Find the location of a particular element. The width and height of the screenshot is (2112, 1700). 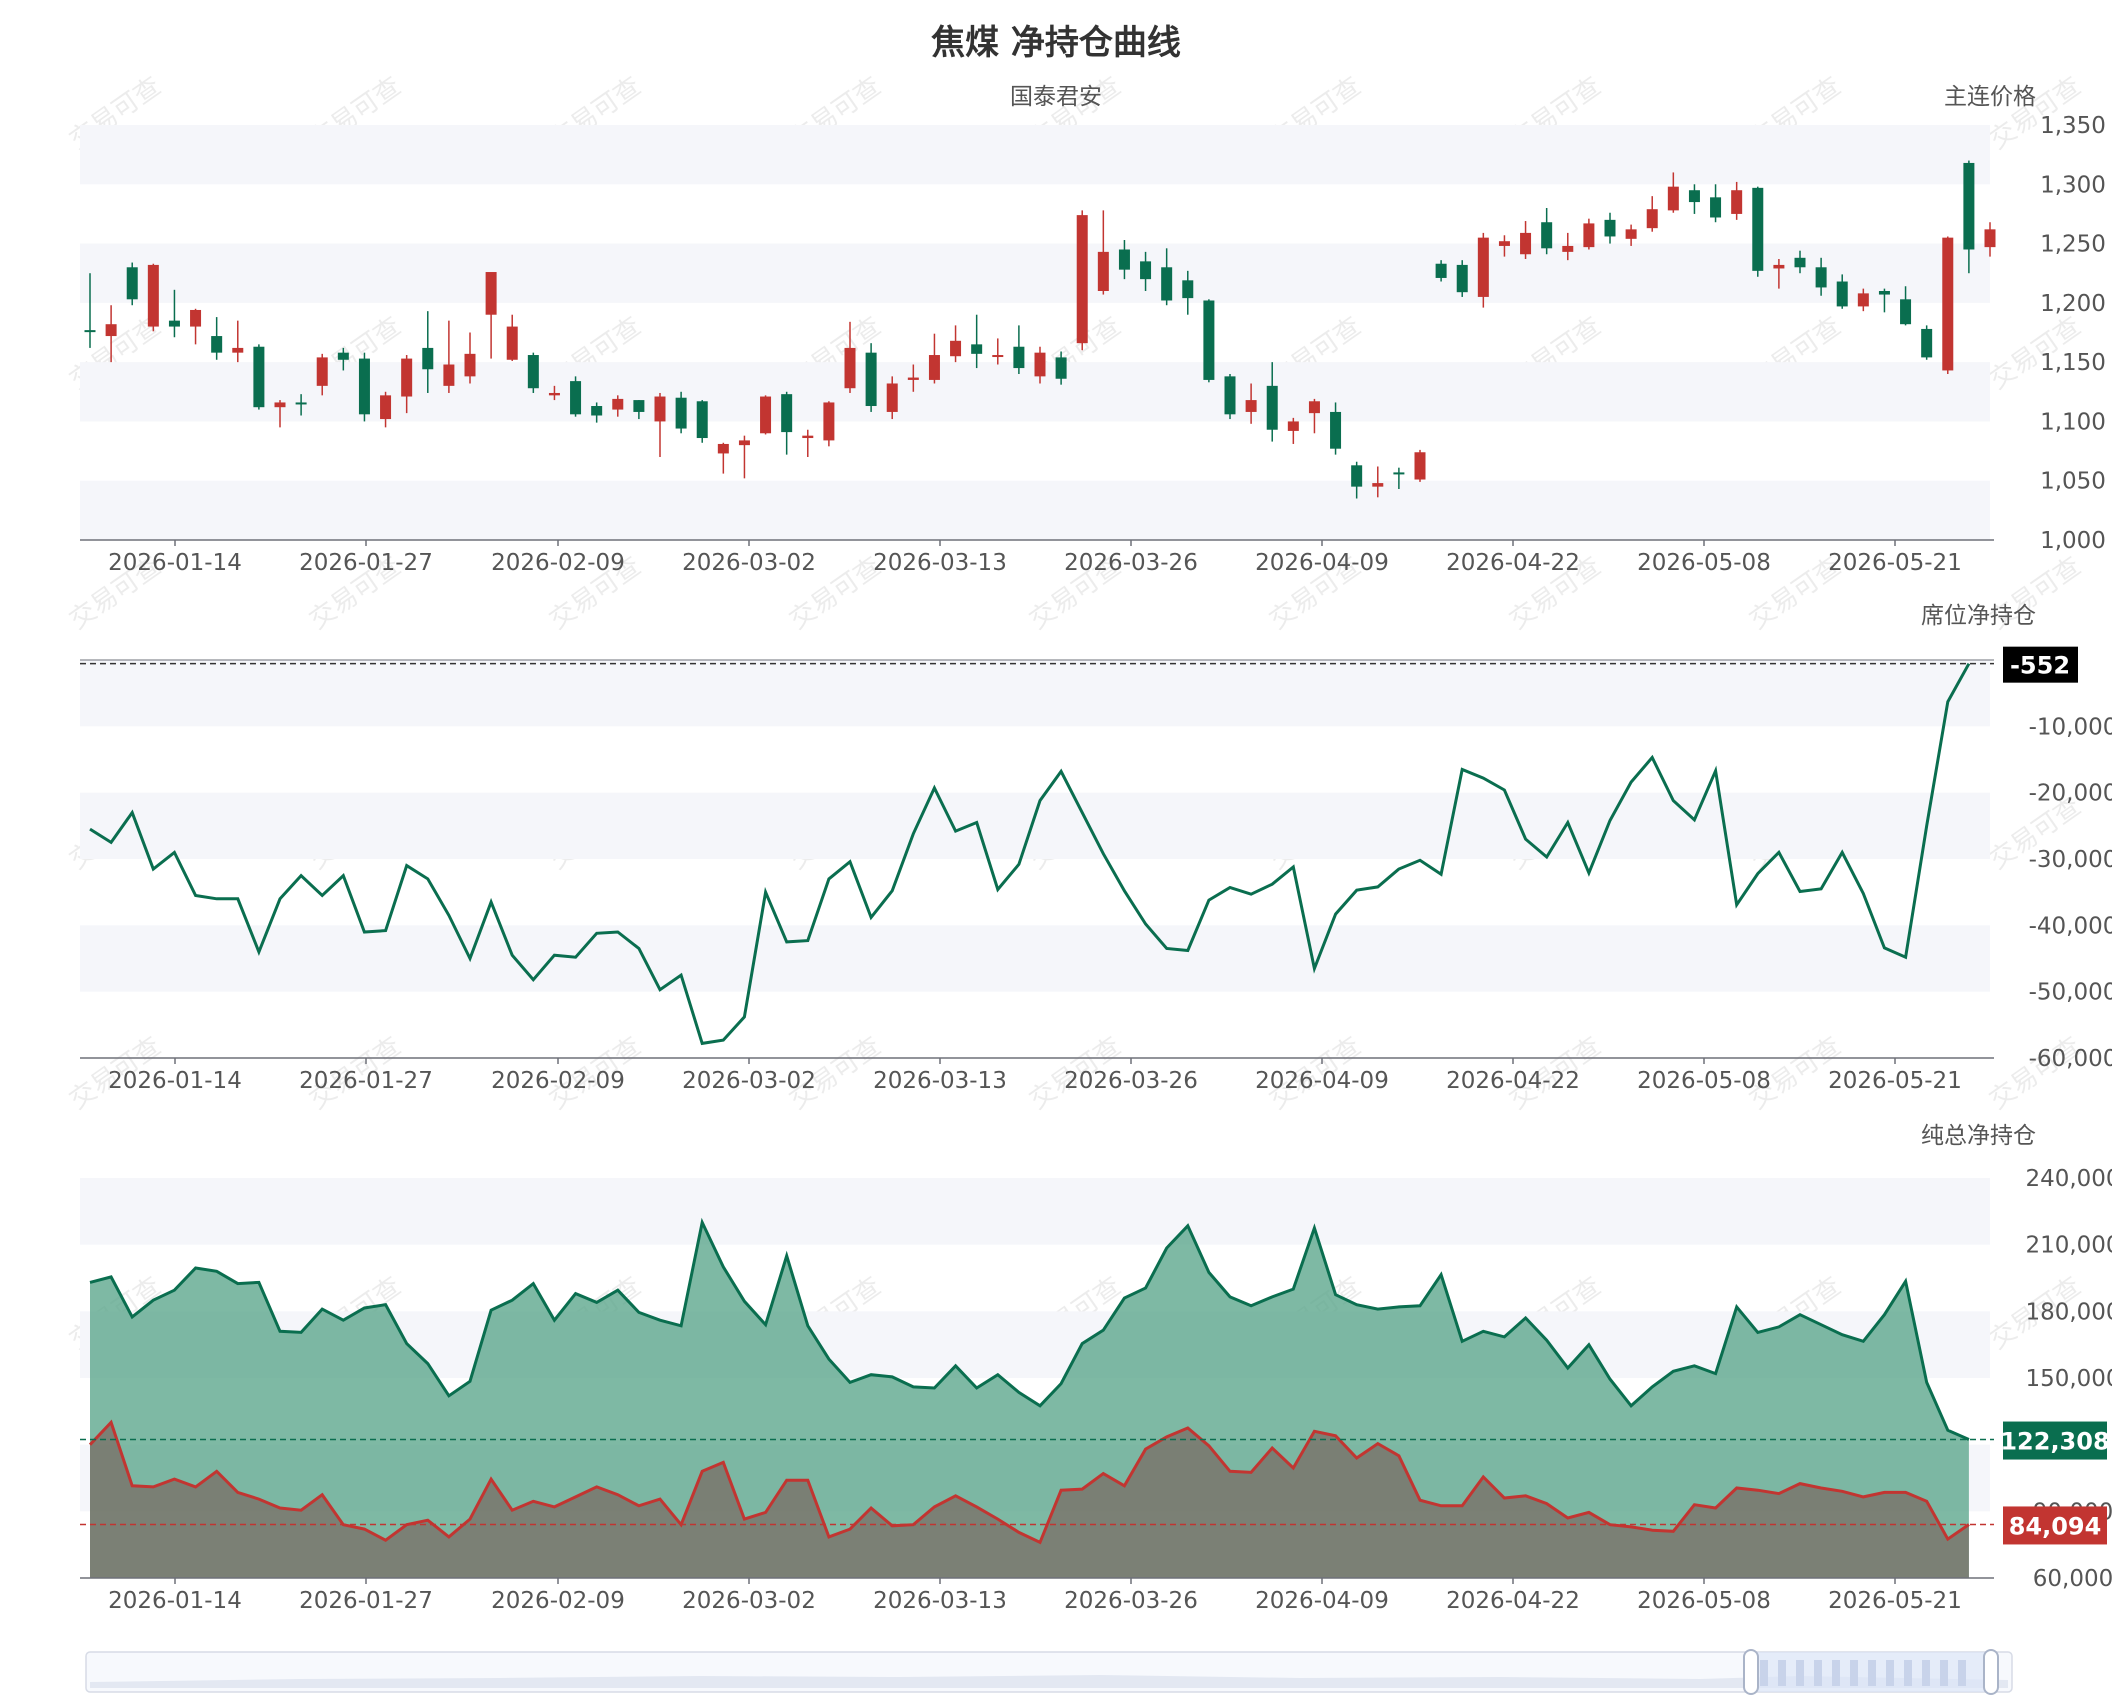

y-tick-label: 1,200 is located at coordinates (2073, 304).